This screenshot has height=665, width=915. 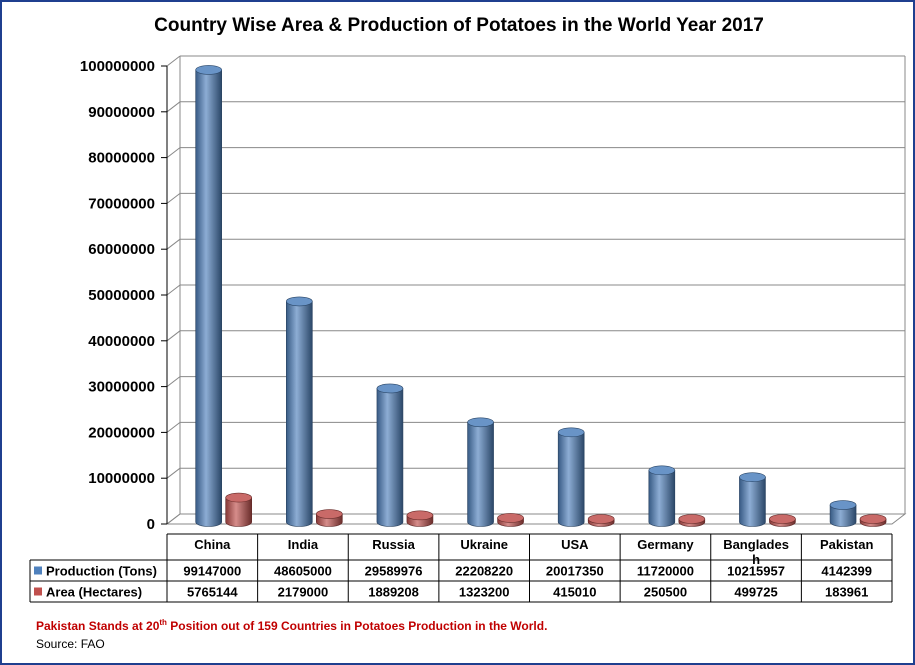 What do you see at coordinates (303, 592) in the screenshot?
I see `table-value: 2179000` at bounding box center [303, 592].